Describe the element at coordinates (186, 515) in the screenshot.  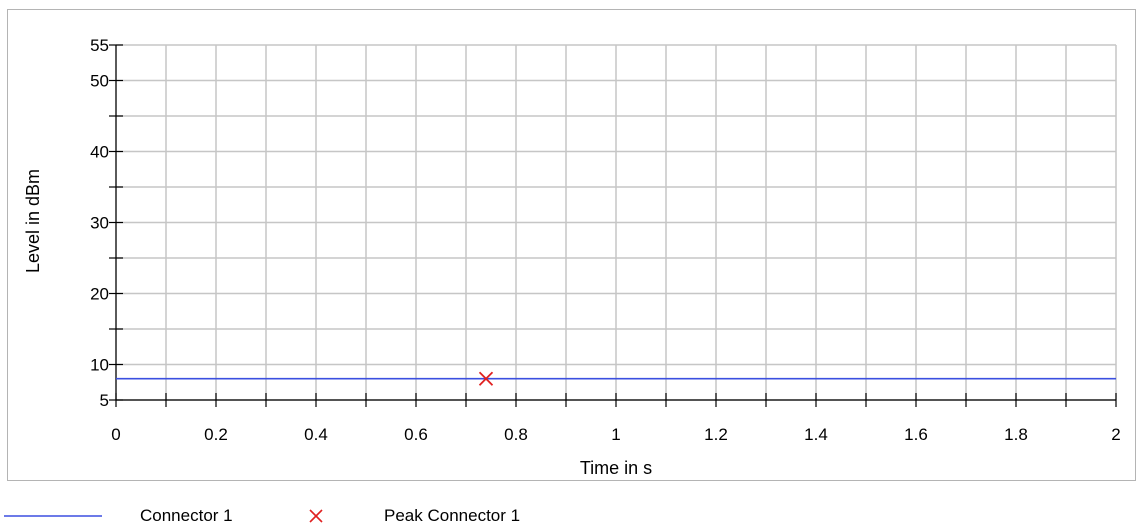
I see `legend-label-connector: Connector 1` at that location.